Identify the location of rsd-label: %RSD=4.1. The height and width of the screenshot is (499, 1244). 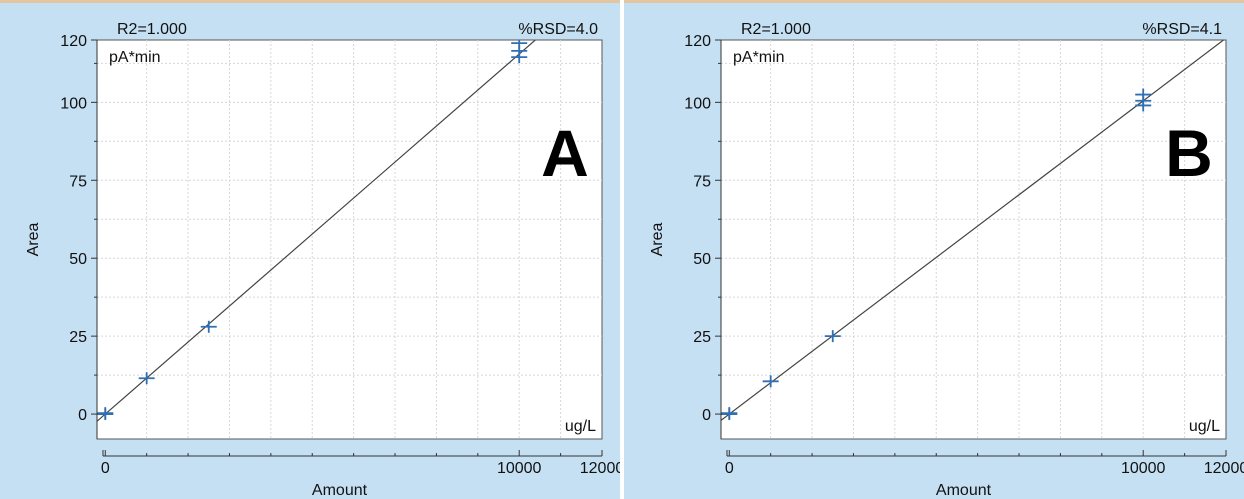
(1182, 29).